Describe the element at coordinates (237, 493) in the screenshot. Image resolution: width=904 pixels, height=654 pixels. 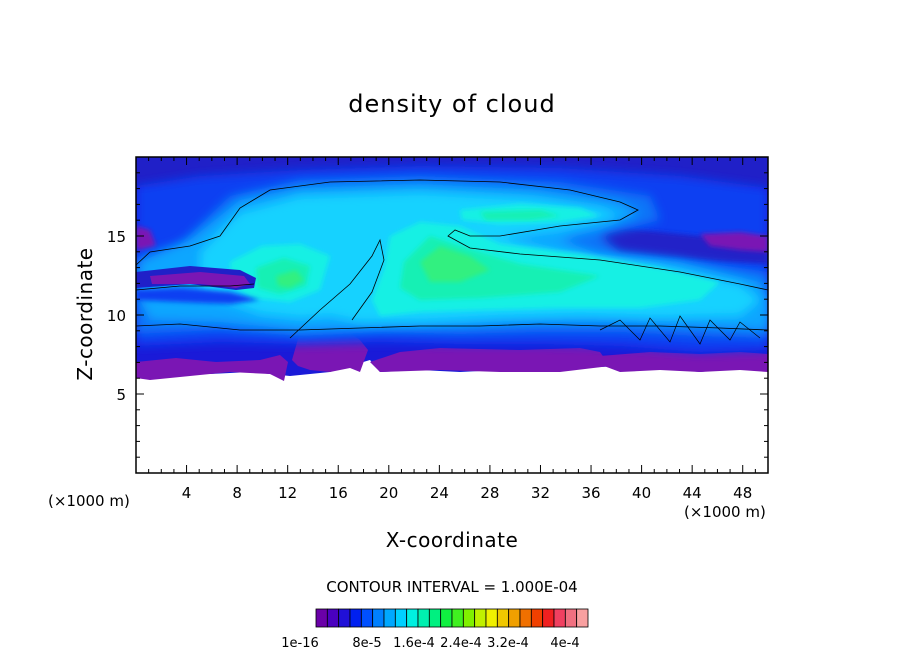
I see `x-tick-label: 8` at that location.